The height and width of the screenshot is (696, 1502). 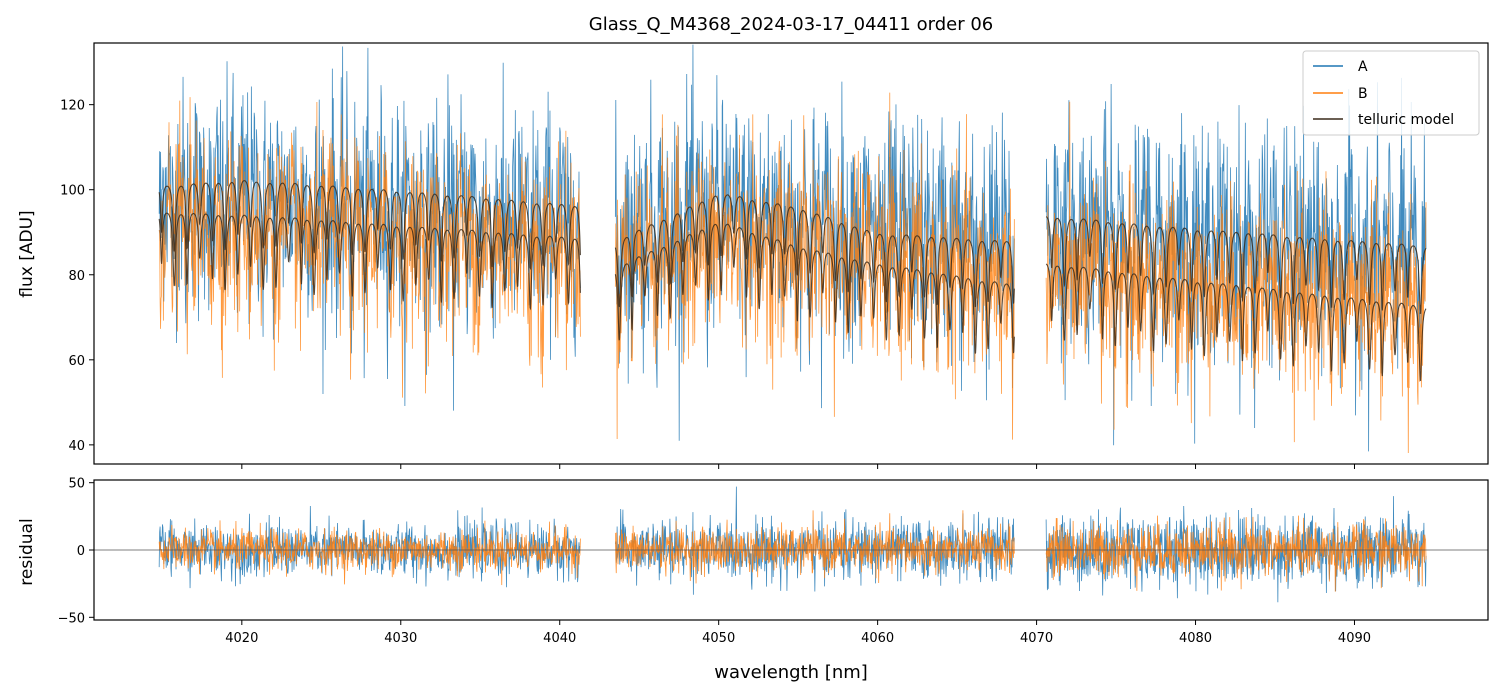 What do you see at coordinates (27, 253) in the screenshot?
I see `top-y-axis-label: flux [ADU]` at bounding box center [27, 253].